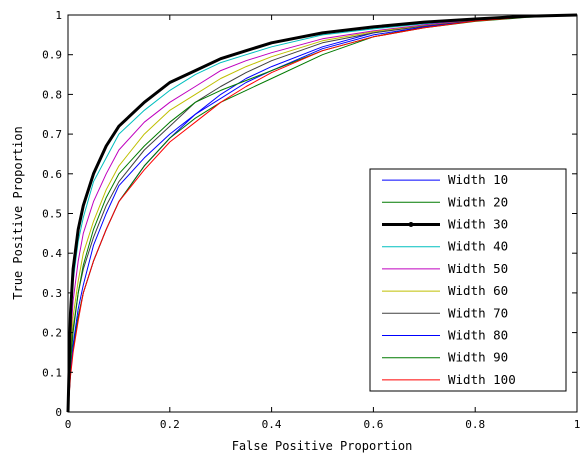 The width and height of the screenshot is (583, 455). I want to click on x-tick-label: 0, so click(68, 424).